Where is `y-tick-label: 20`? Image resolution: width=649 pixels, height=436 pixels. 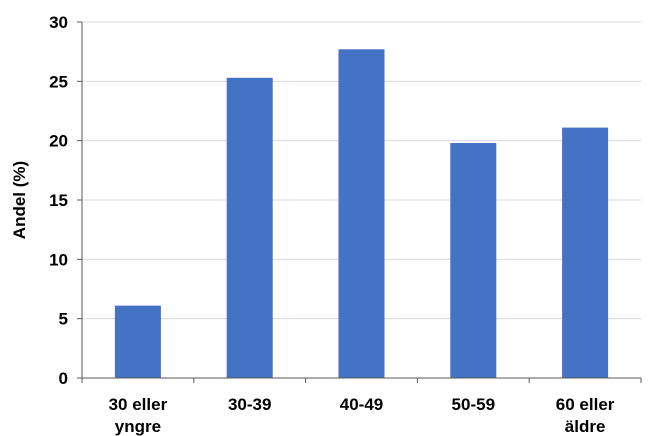 y-tick-label: 20 is located at coordinates (58, 141).